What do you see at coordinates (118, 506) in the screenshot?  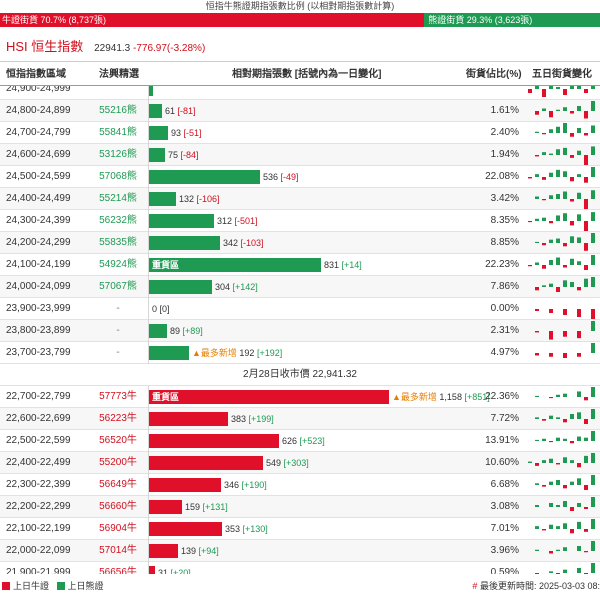 I see `product-code-link: 56660牛` at bounding box center [118, 506].